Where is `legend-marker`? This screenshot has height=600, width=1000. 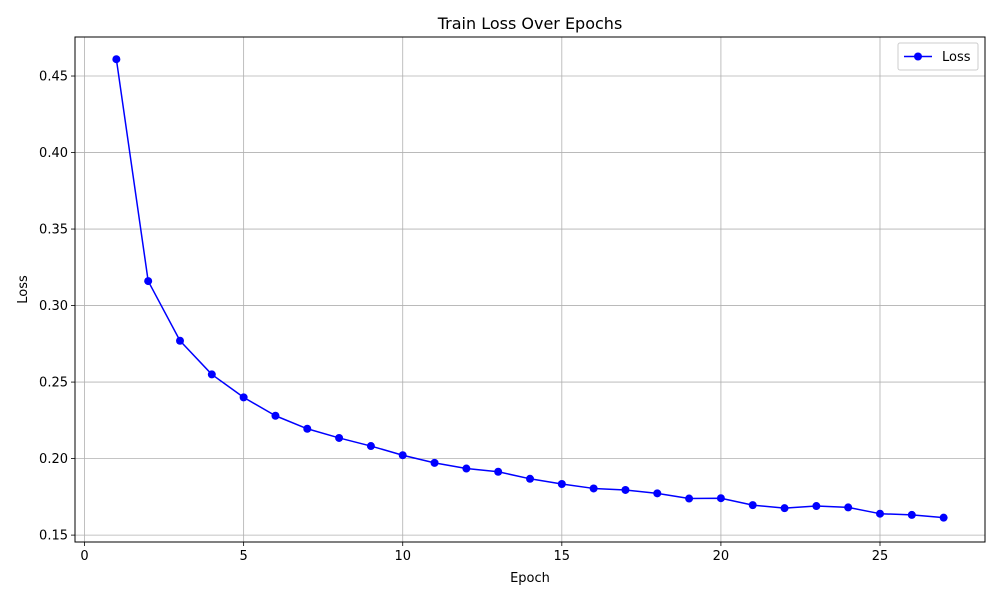
legend-marker is located at coordinates (918, 56).